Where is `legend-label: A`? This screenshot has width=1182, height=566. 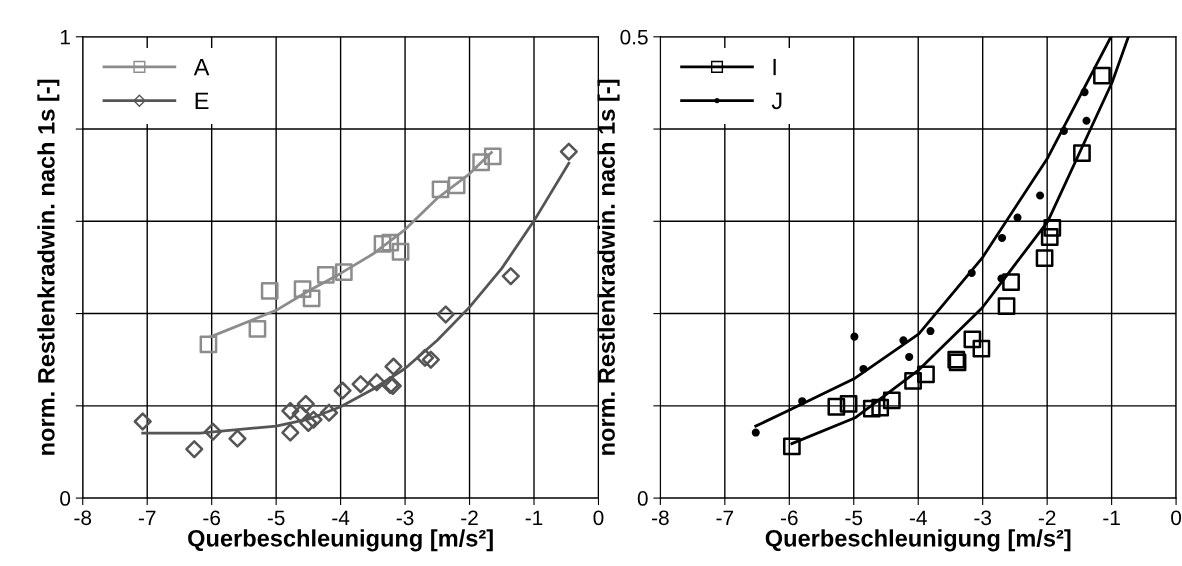 legend-label: A is located at coordinates (201, 67).